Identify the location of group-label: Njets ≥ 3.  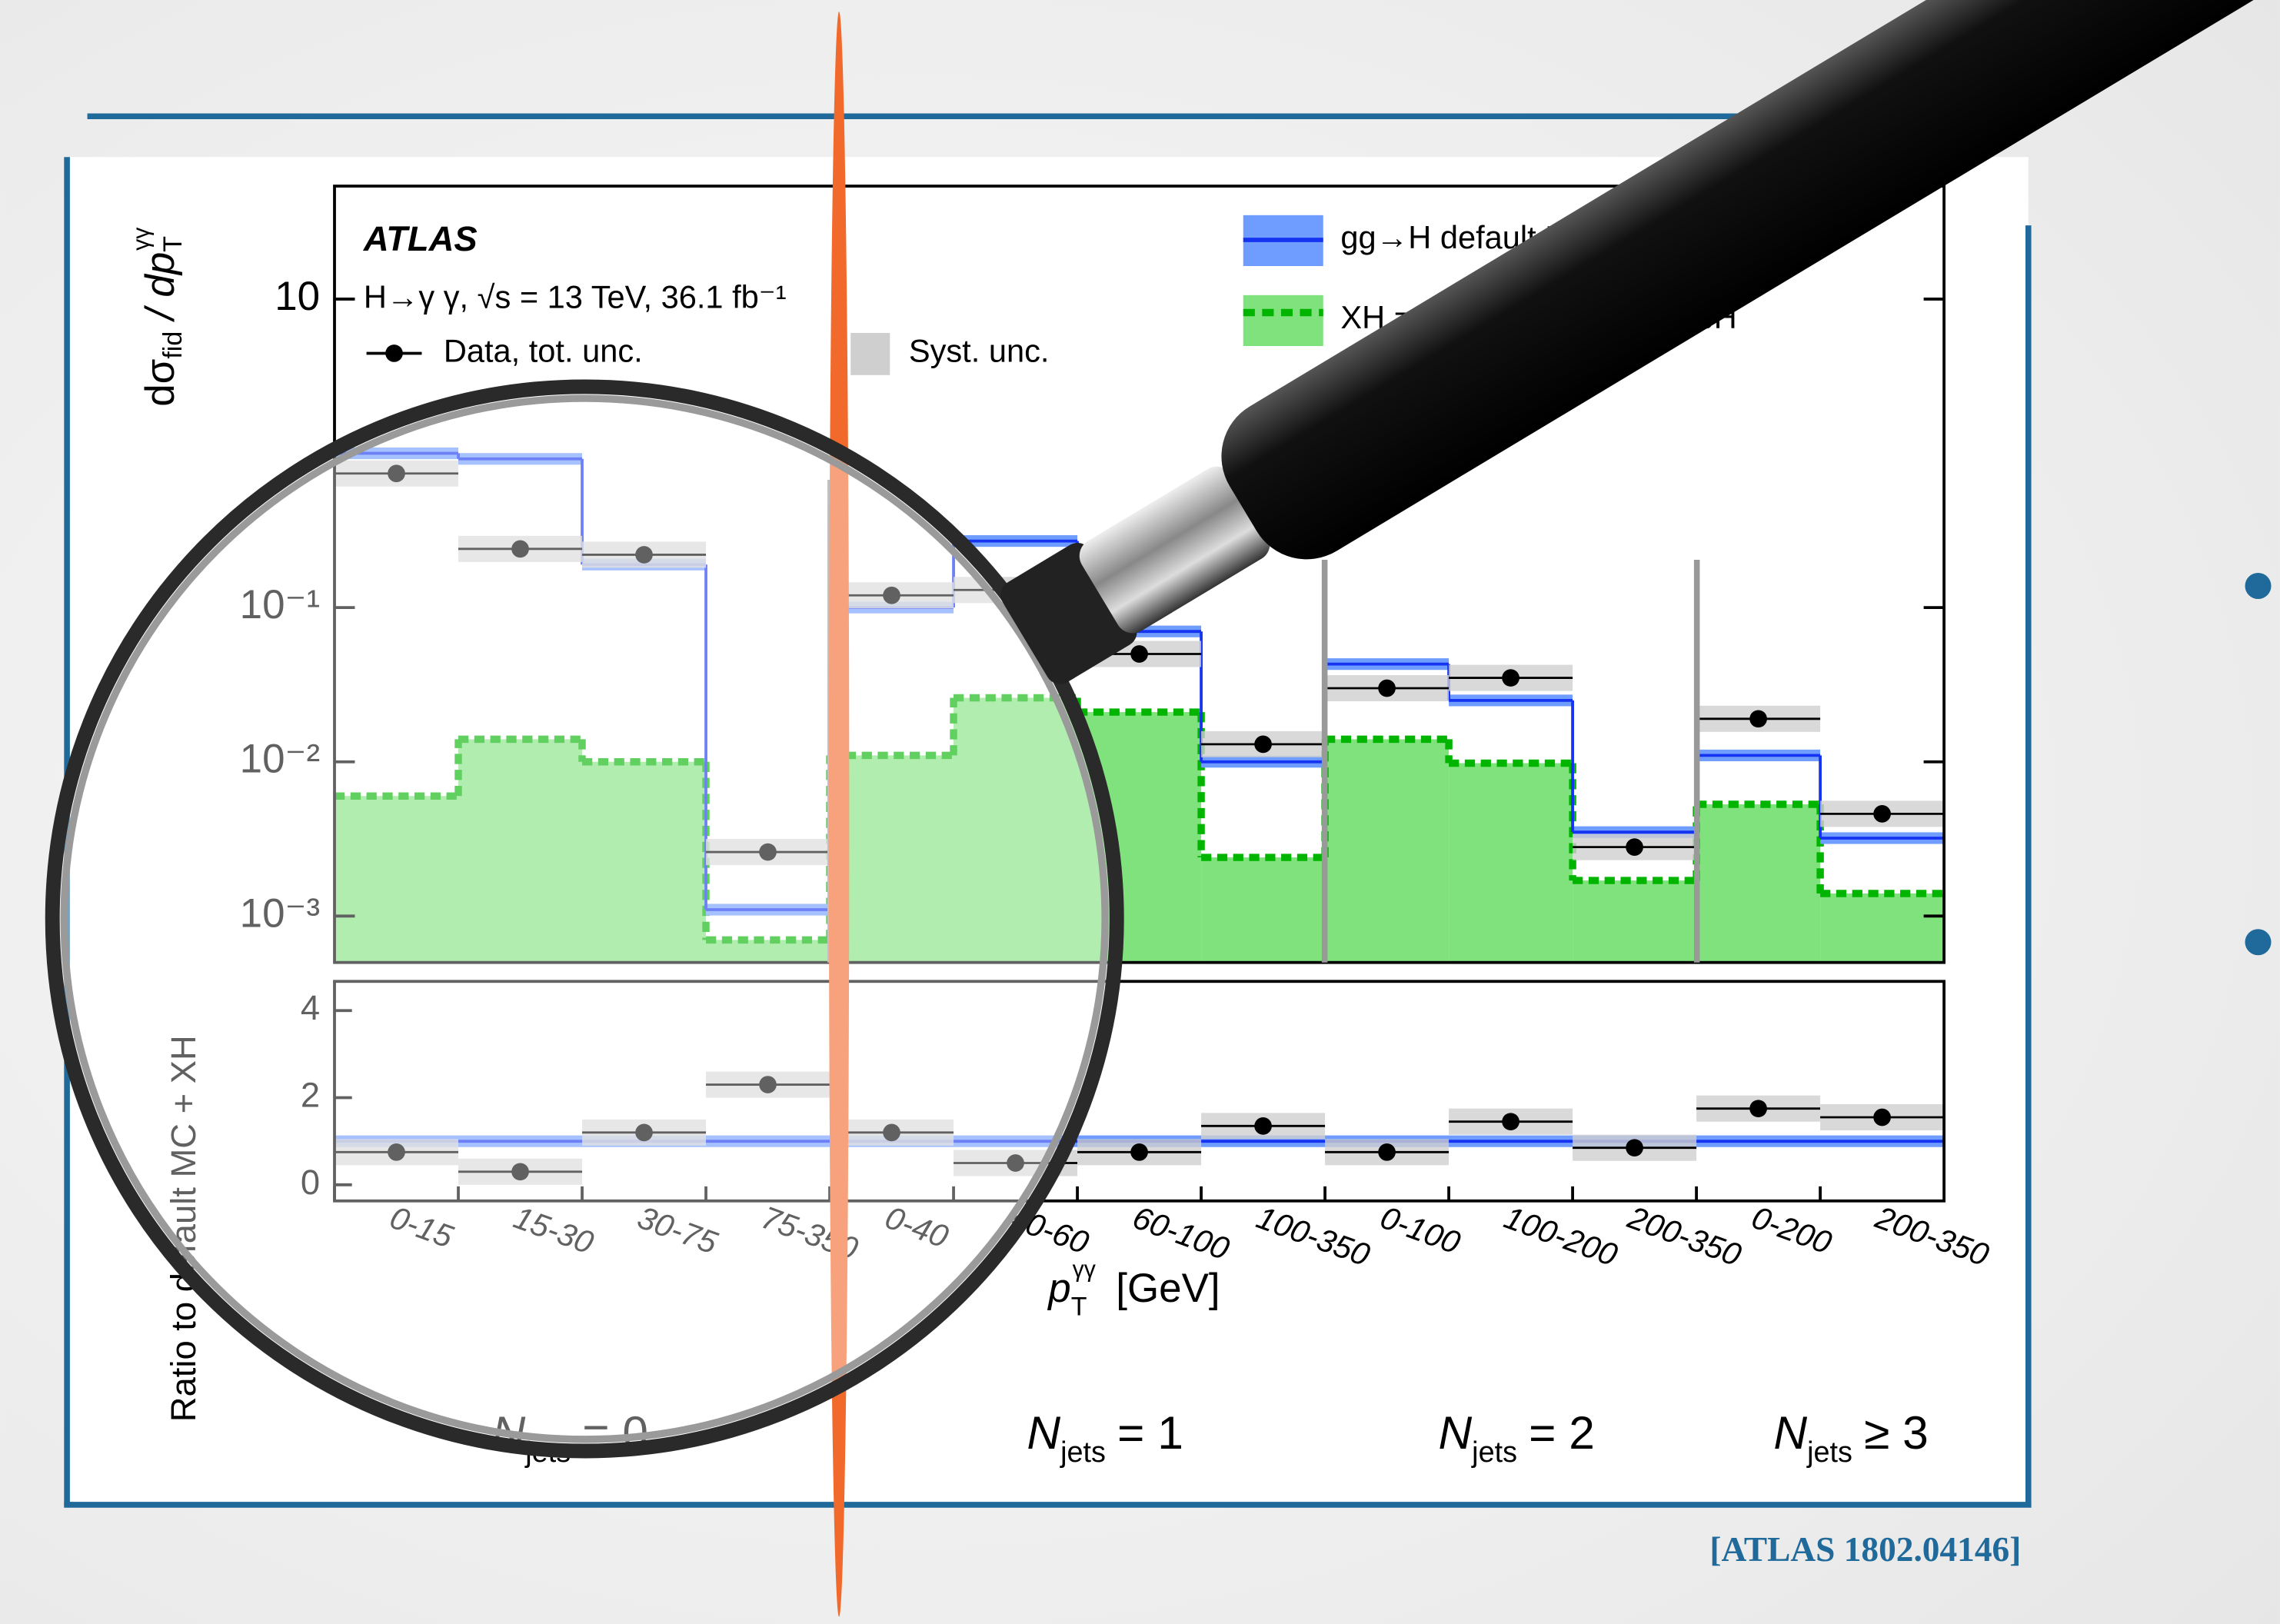
(1850, 1437).